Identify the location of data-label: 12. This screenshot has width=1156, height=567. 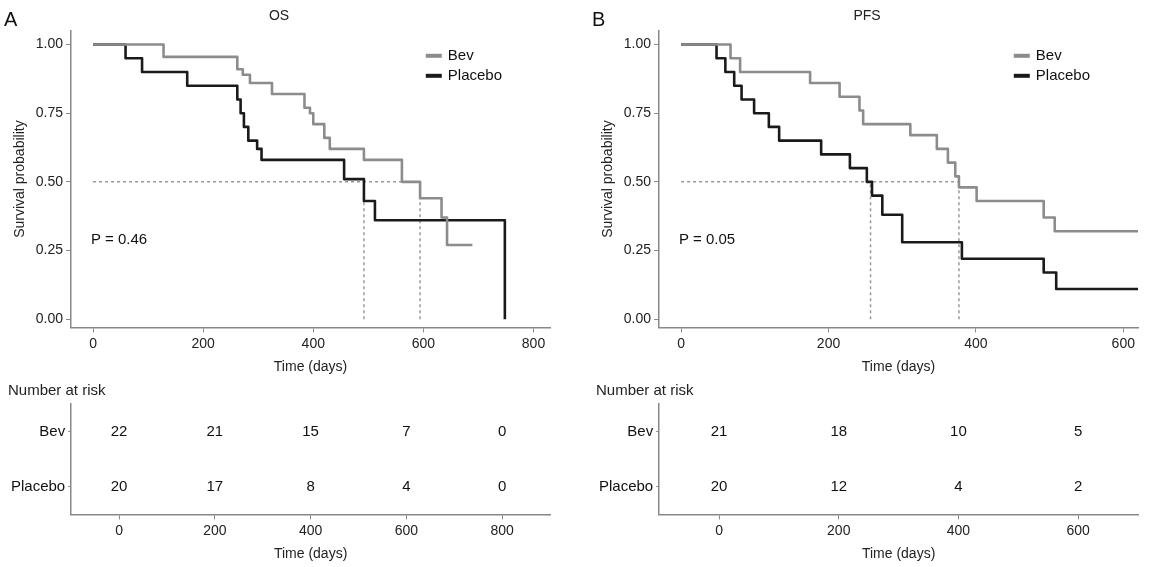
(839, 485).